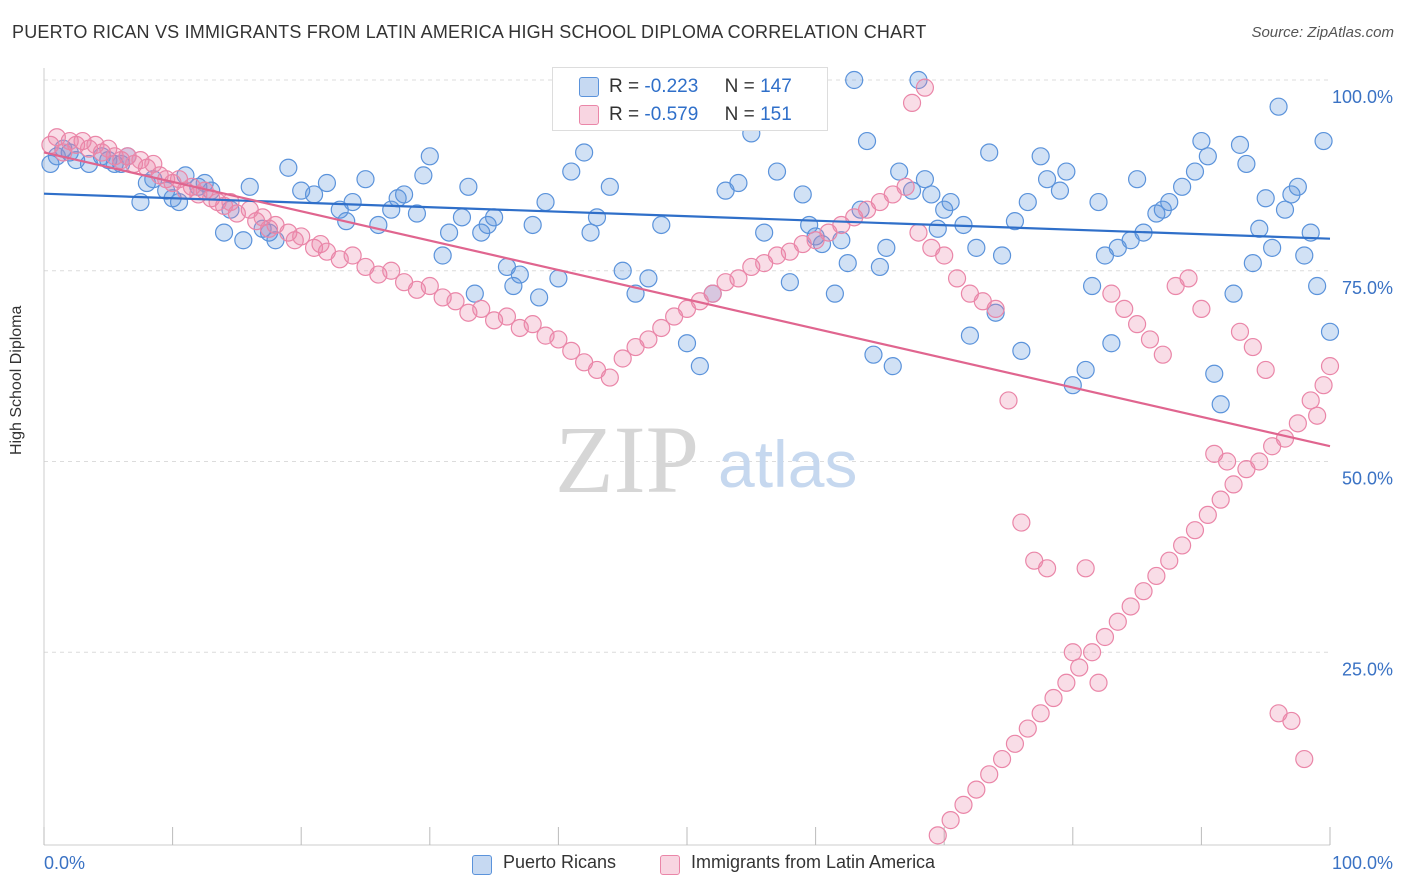 Image resolution: width=1406 pixels, height=892 pixels. I want to click on n-label: N =, so click(739, 86).